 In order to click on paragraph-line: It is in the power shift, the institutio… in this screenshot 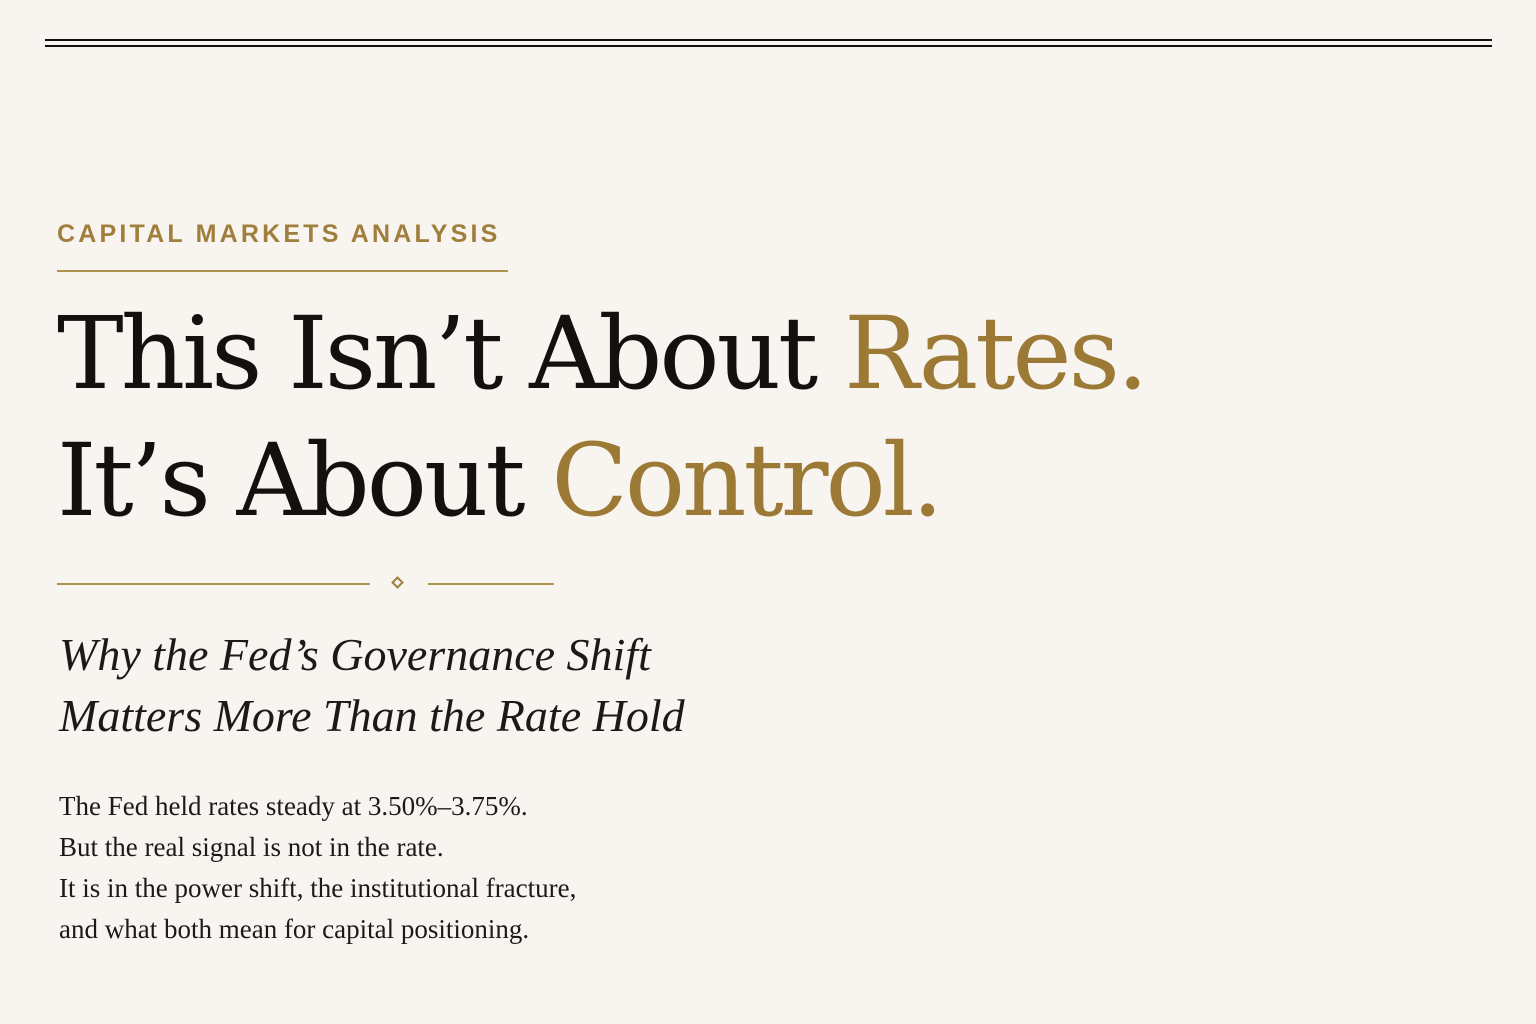, I will do `click(318, 888)`.